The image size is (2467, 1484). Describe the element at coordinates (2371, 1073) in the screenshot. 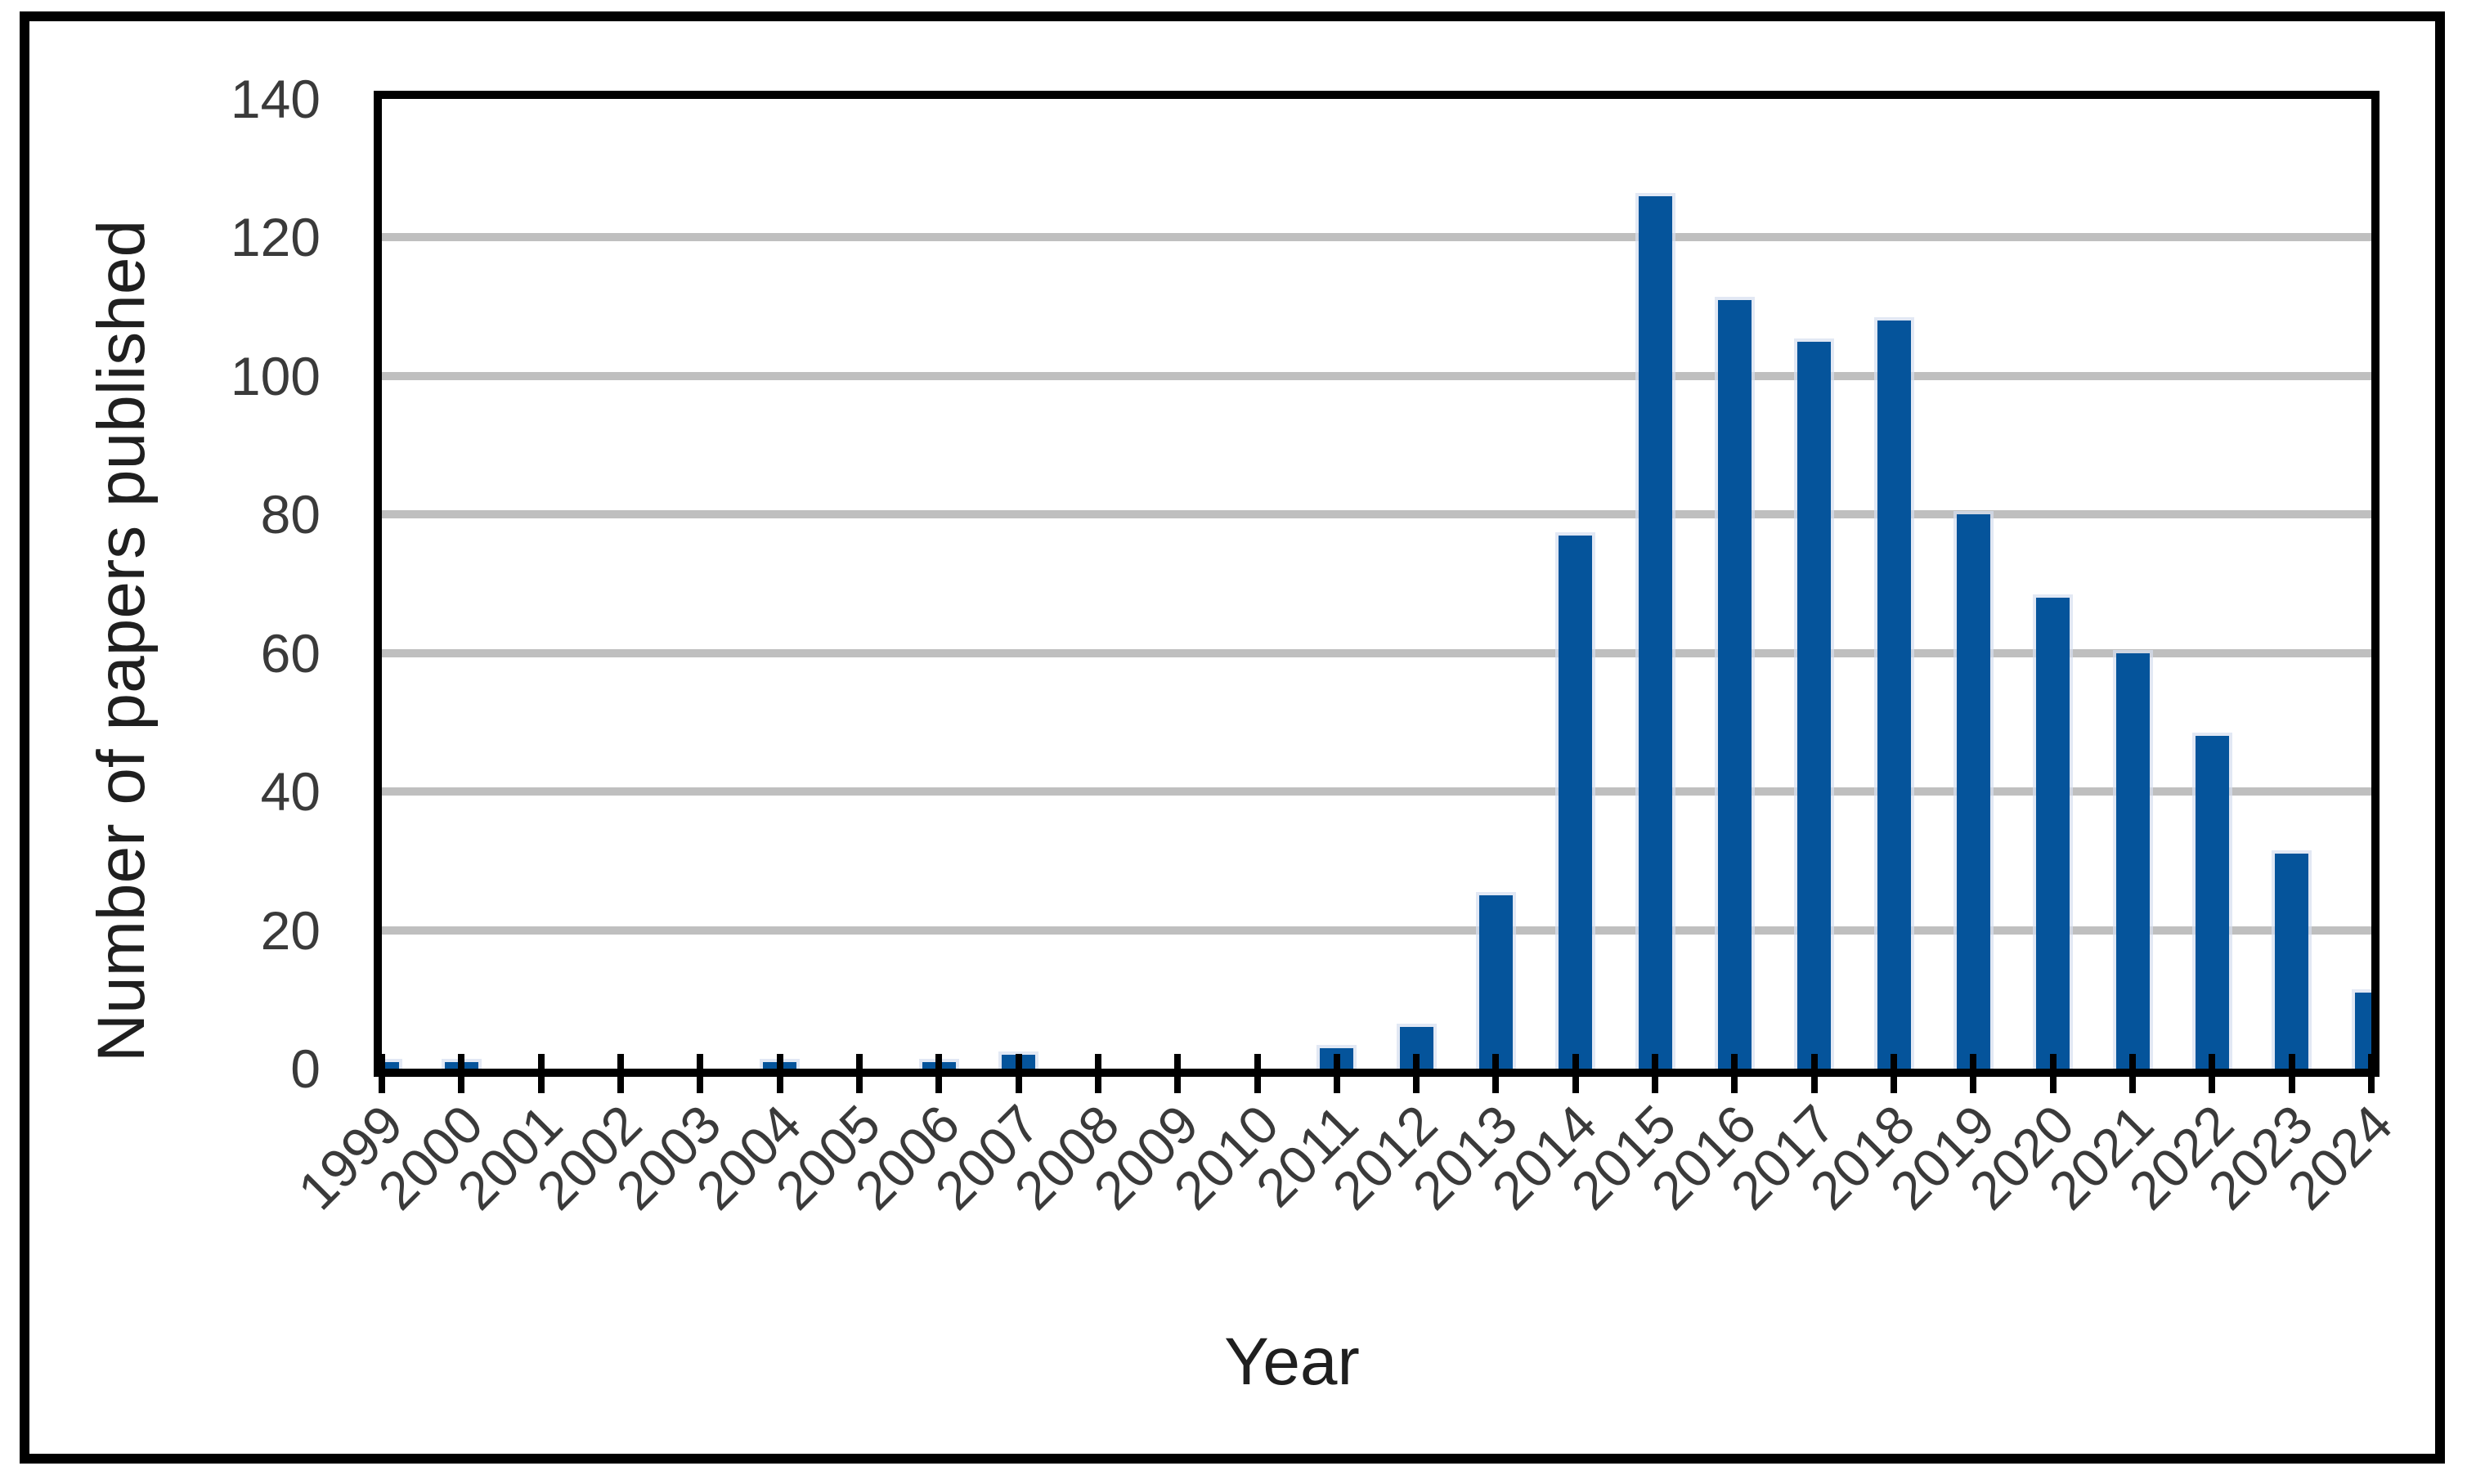

I see `x-tick-2024` at that location.